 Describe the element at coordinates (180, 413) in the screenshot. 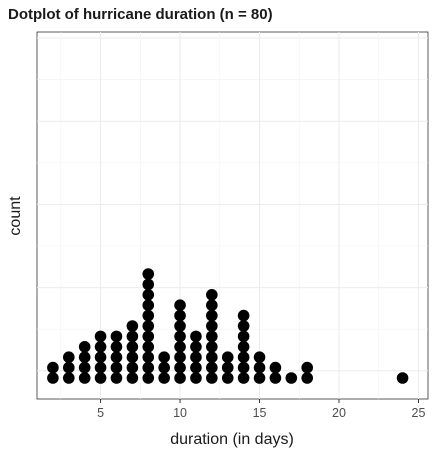

I see `x-tick-label: 10` at that location.